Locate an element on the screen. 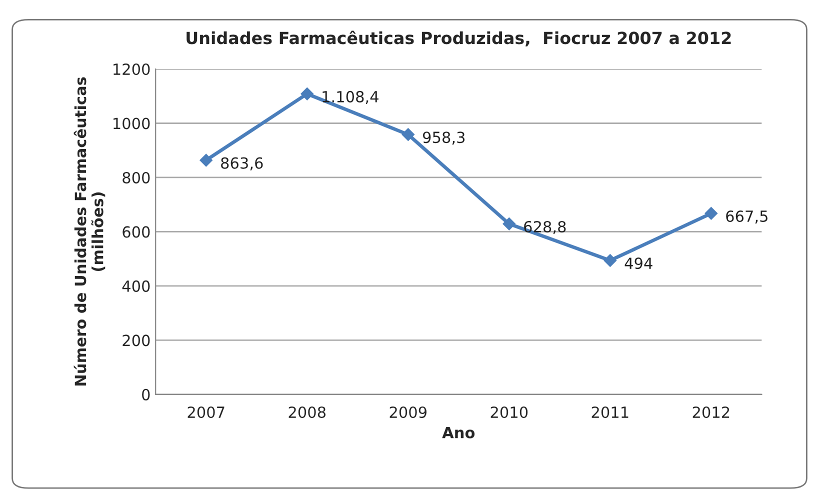  x-tick-label: 2011 is located at coordinates (610, 412).